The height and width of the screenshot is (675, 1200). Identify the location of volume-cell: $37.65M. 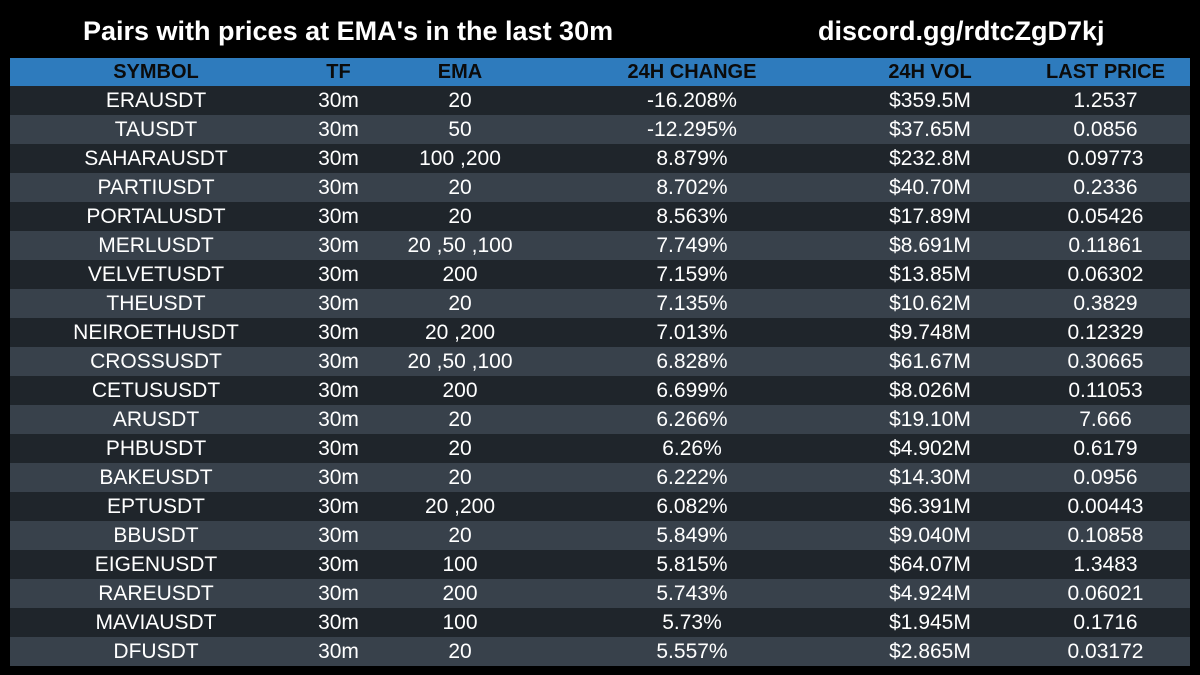
(930, 129).